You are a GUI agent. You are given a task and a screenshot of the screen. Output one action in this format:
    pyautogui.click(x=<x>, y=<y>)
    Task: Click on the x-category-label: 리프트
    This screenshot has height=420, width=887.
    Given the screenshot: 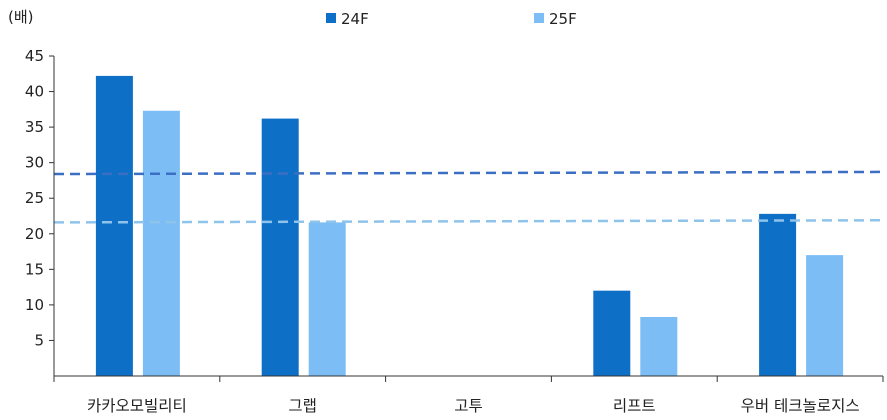 What is the action you would take?
    pyautogui.click(x=634, y=406)
    